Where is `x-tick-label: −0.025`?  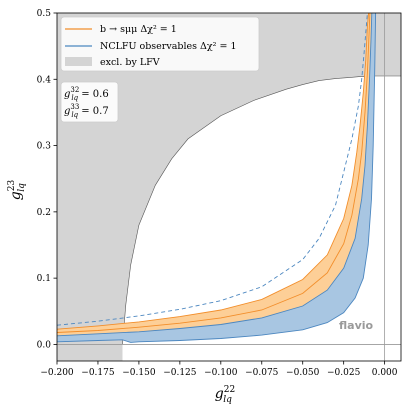 x-tick-label: −0.025 is located at coordinates (344, 373).